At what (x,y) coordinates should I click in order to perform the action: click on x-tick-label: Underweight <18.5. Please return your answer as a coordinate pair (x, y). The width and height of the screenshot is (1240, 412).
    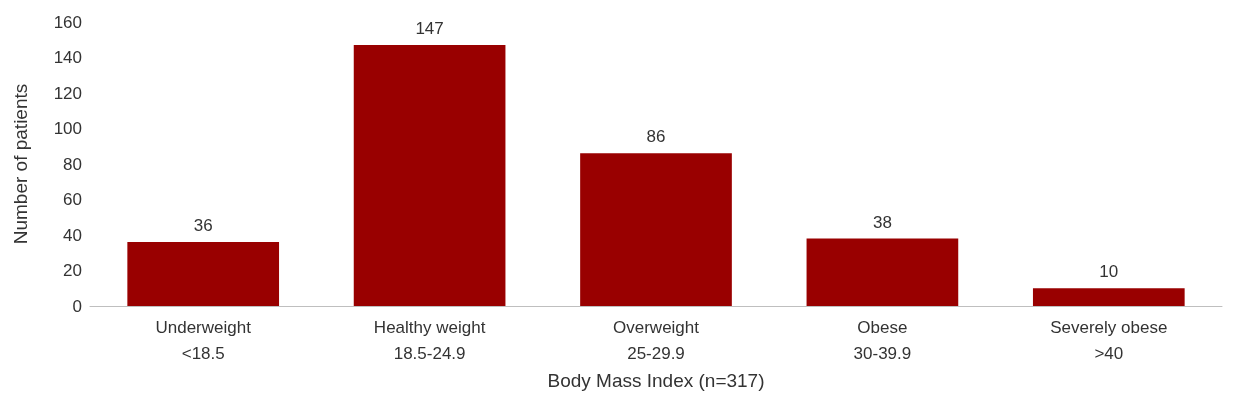
    Looking at the image, I should click on (203, 340).